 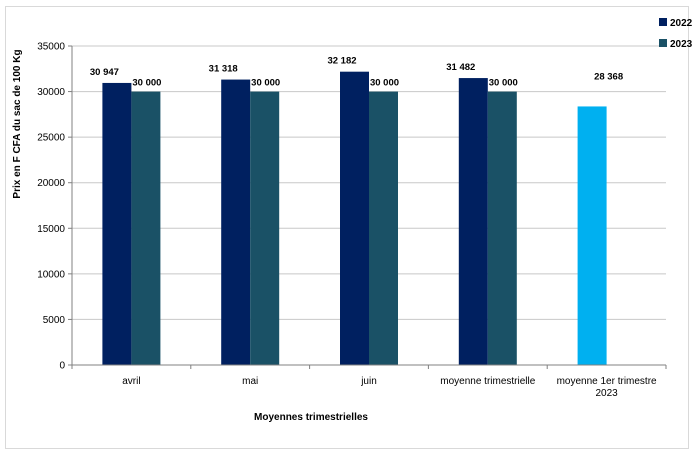 What do you see at coordinates (250, 381) in the screenshot?
I see `x-tick-label: mai` at bounding box center [250, 381].